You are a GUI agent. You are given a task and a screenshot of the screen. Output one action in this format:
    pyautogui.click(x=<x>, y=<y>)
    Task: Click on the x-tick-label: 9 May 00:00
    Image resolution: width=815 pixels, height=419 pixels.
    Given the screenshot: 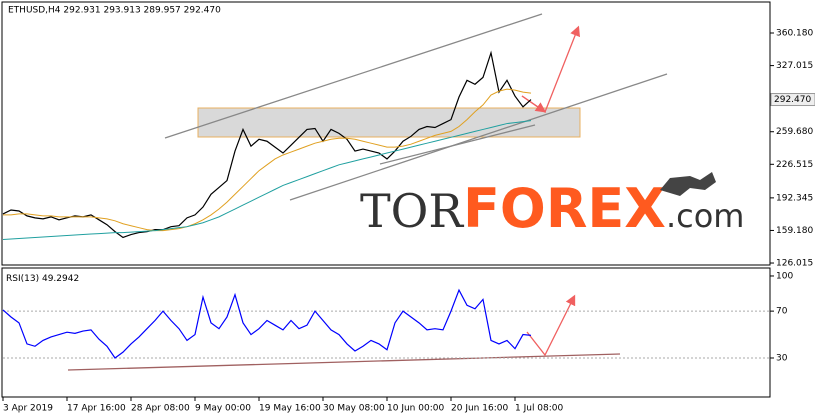 What is the action you would take?
    pyautogui.click(x=223, y=409)
    